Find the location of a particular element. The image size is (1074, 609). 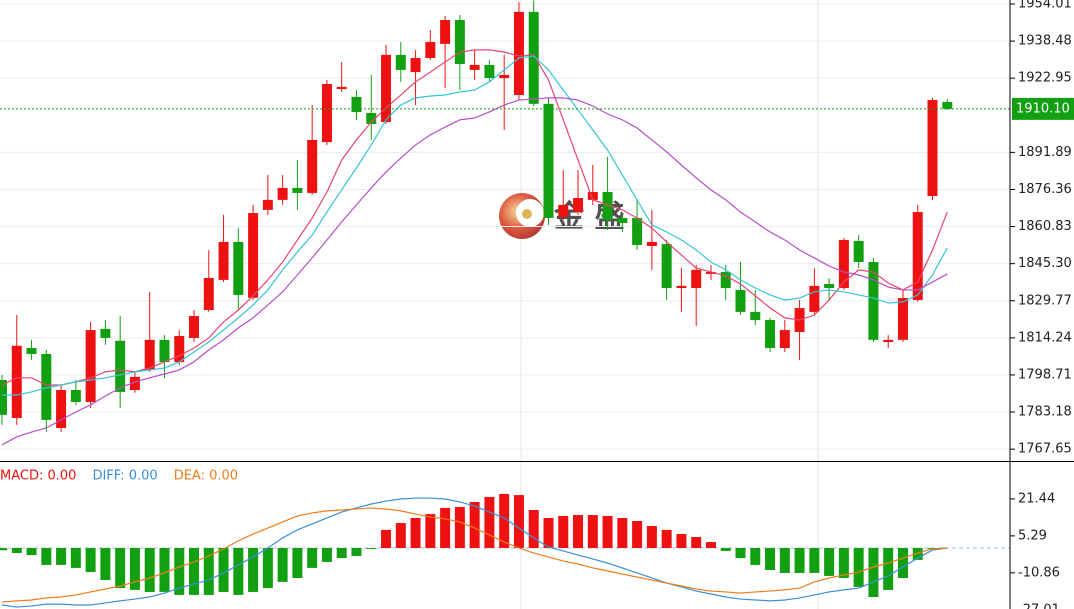

y-tick-label: 5.29 is located at coordinates (1032, 535).